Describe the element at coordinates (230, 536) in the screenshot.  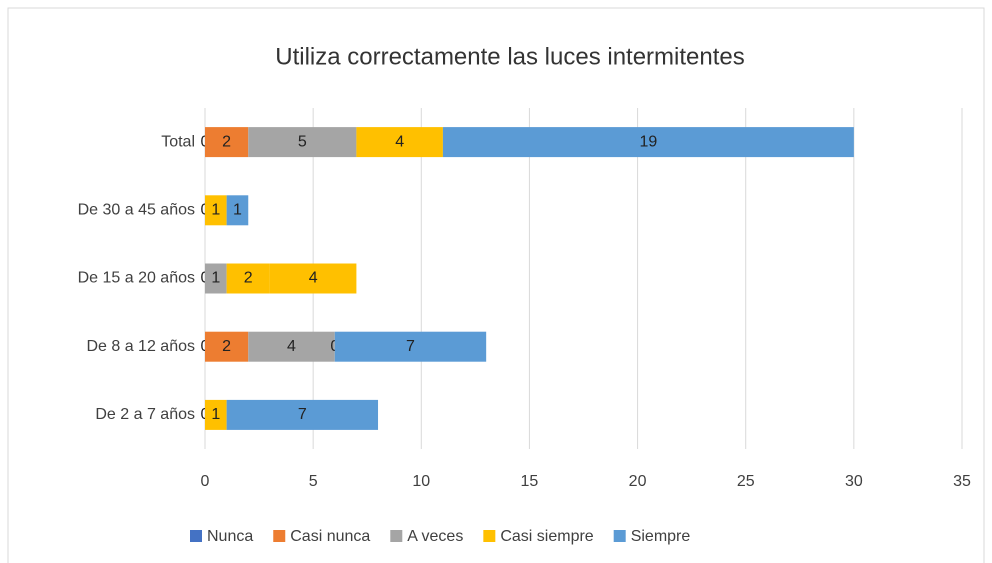
I see `legend-label: Nunca` at that location.